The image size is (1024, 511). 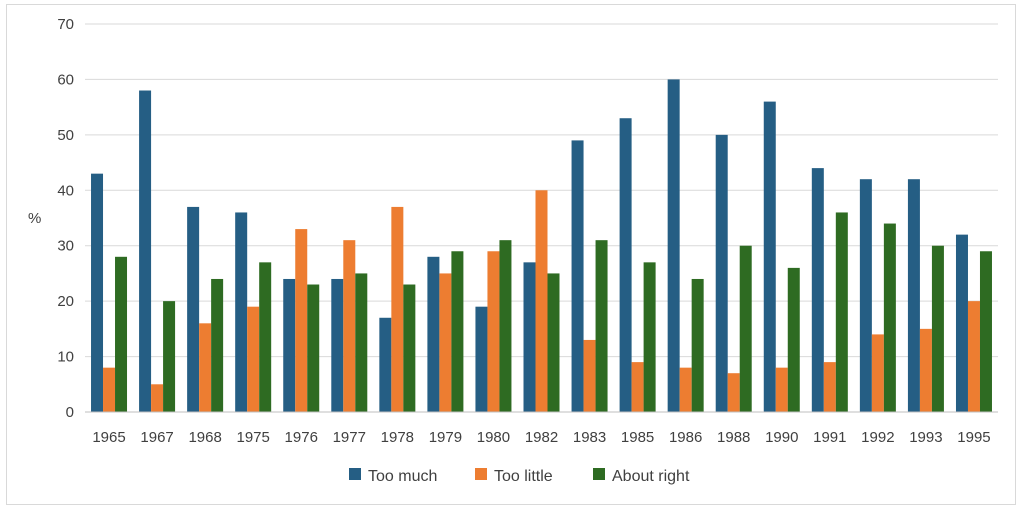 I want to click on x-tick-label: 1992, so click(x=877, y=437).